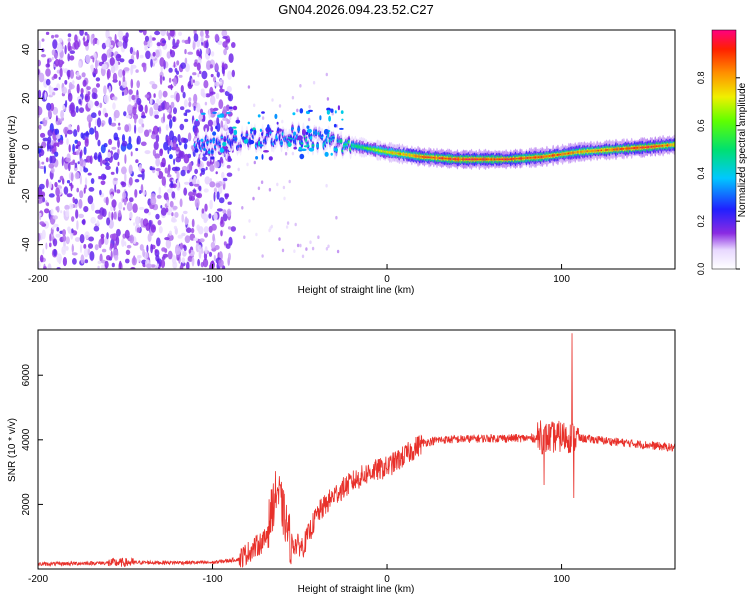 The image size is (750, 600). Describe the element at coordinates (26, 439) in the screenshot. I see `snr-ytick-label: 4000` at that location.